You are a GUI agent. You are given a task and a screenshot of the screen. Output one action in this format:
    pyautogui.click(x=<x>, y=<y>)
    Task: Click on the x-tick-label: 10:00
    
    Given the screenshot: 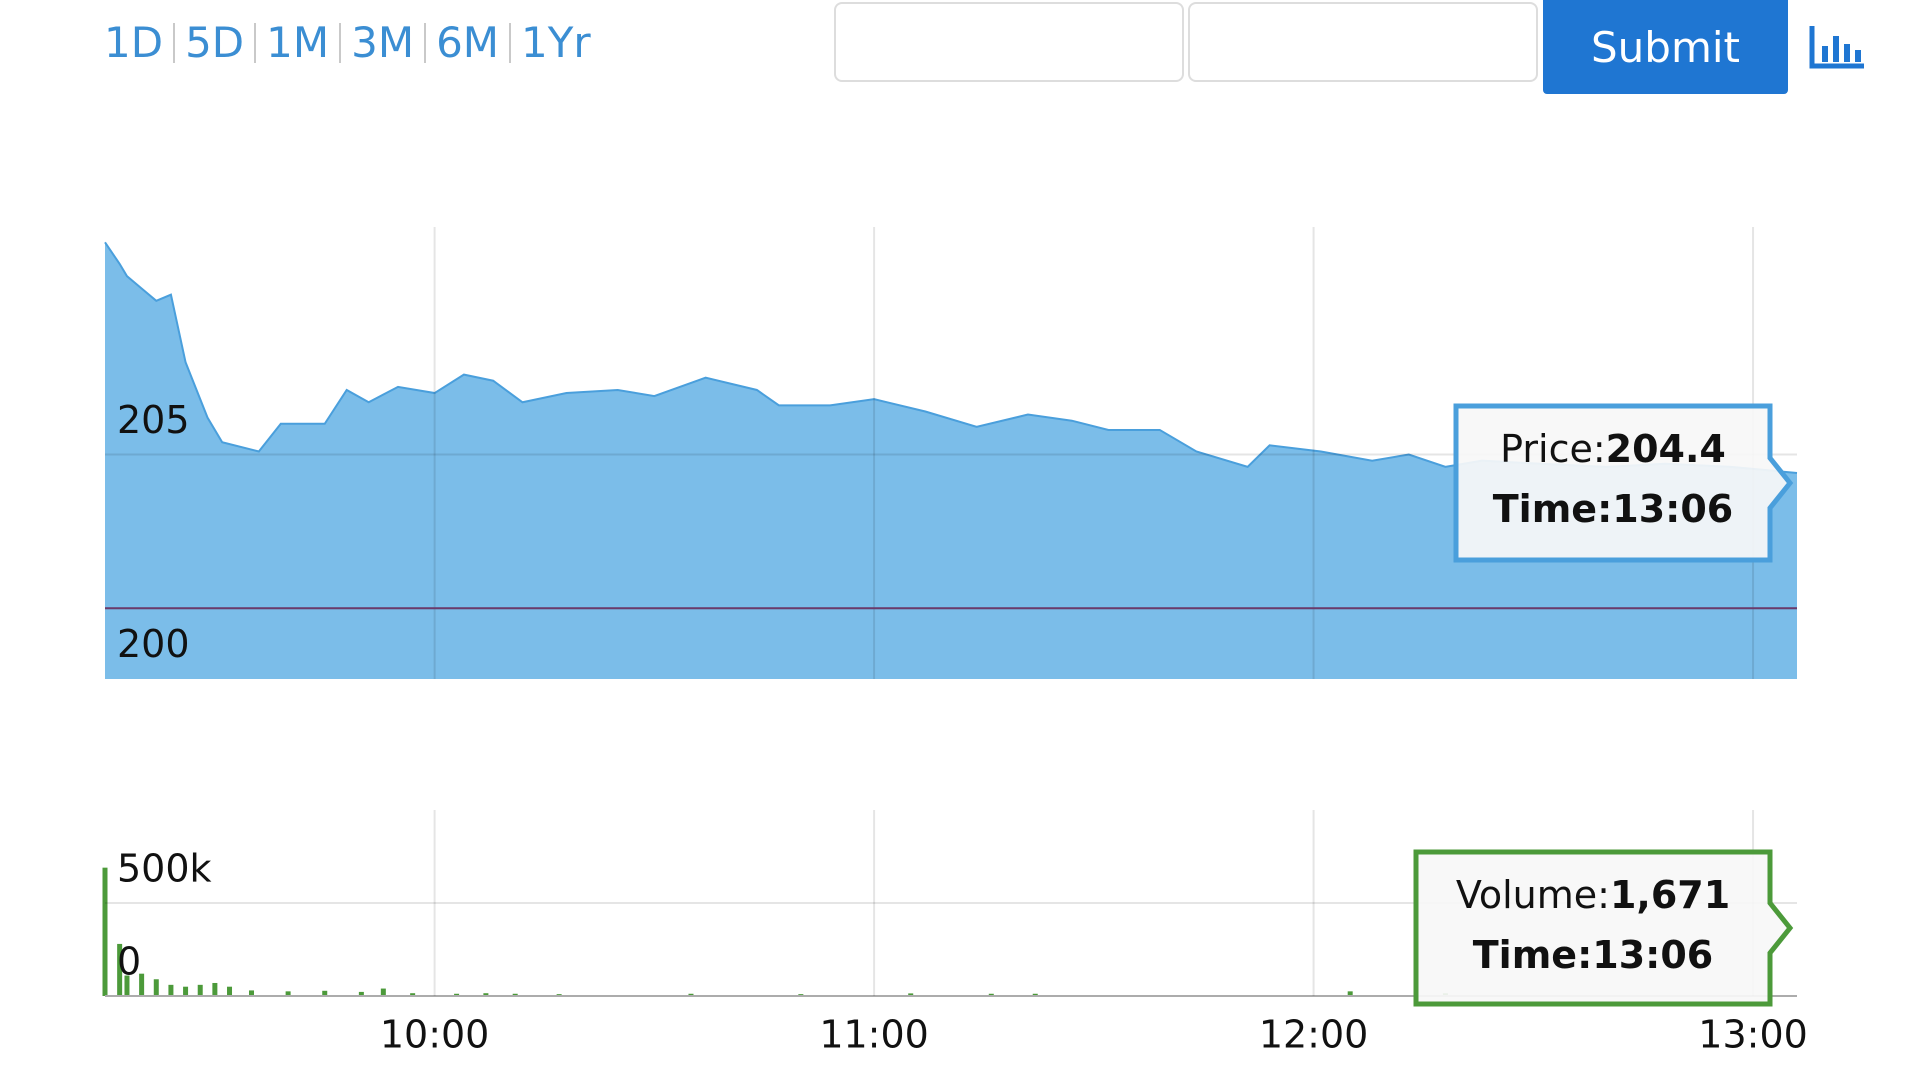 What is the action you would take?
    pyautogui.click(x=435, y=1035)
    